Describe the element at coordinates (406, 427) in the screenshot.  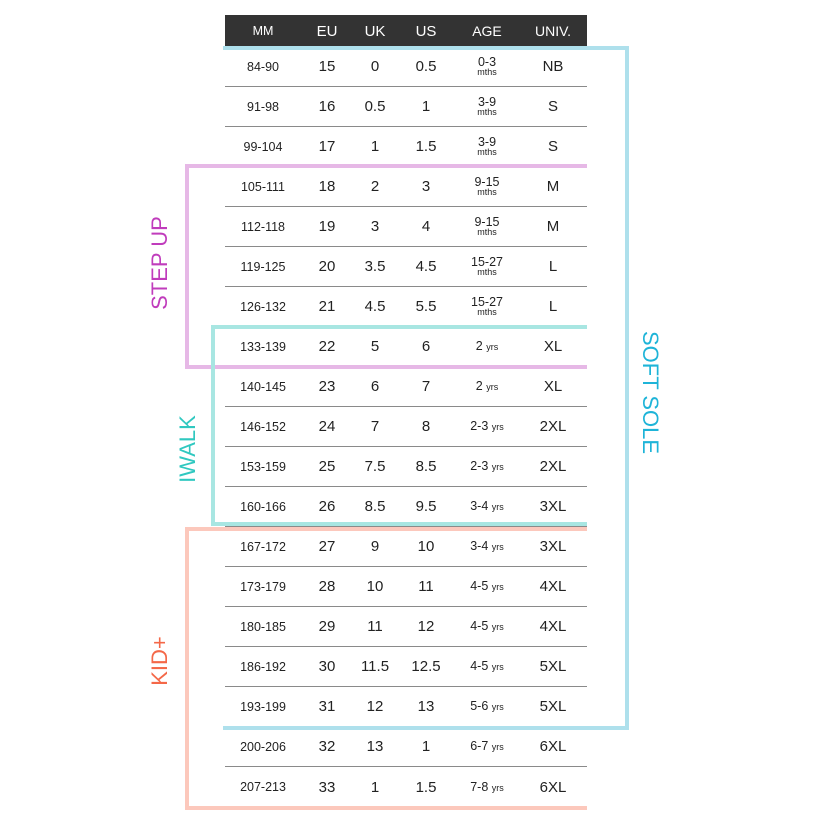
I see `table-row: 146-152 24 7 8 2-3 yrs 2XL` at that location.